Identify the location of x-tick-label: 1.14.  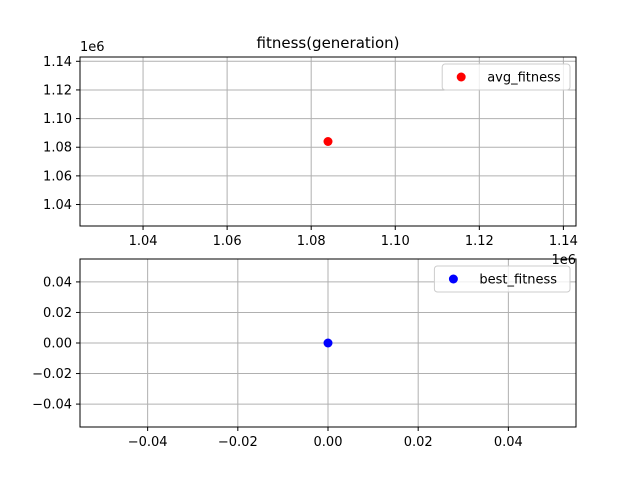
(563, 241).